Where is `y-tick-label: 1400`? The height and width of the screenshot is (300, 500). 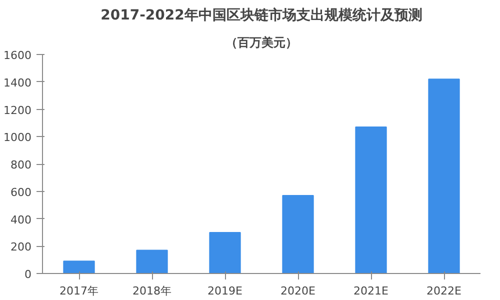
y-tick-label: 1400 is located at coordinates (18, 83).